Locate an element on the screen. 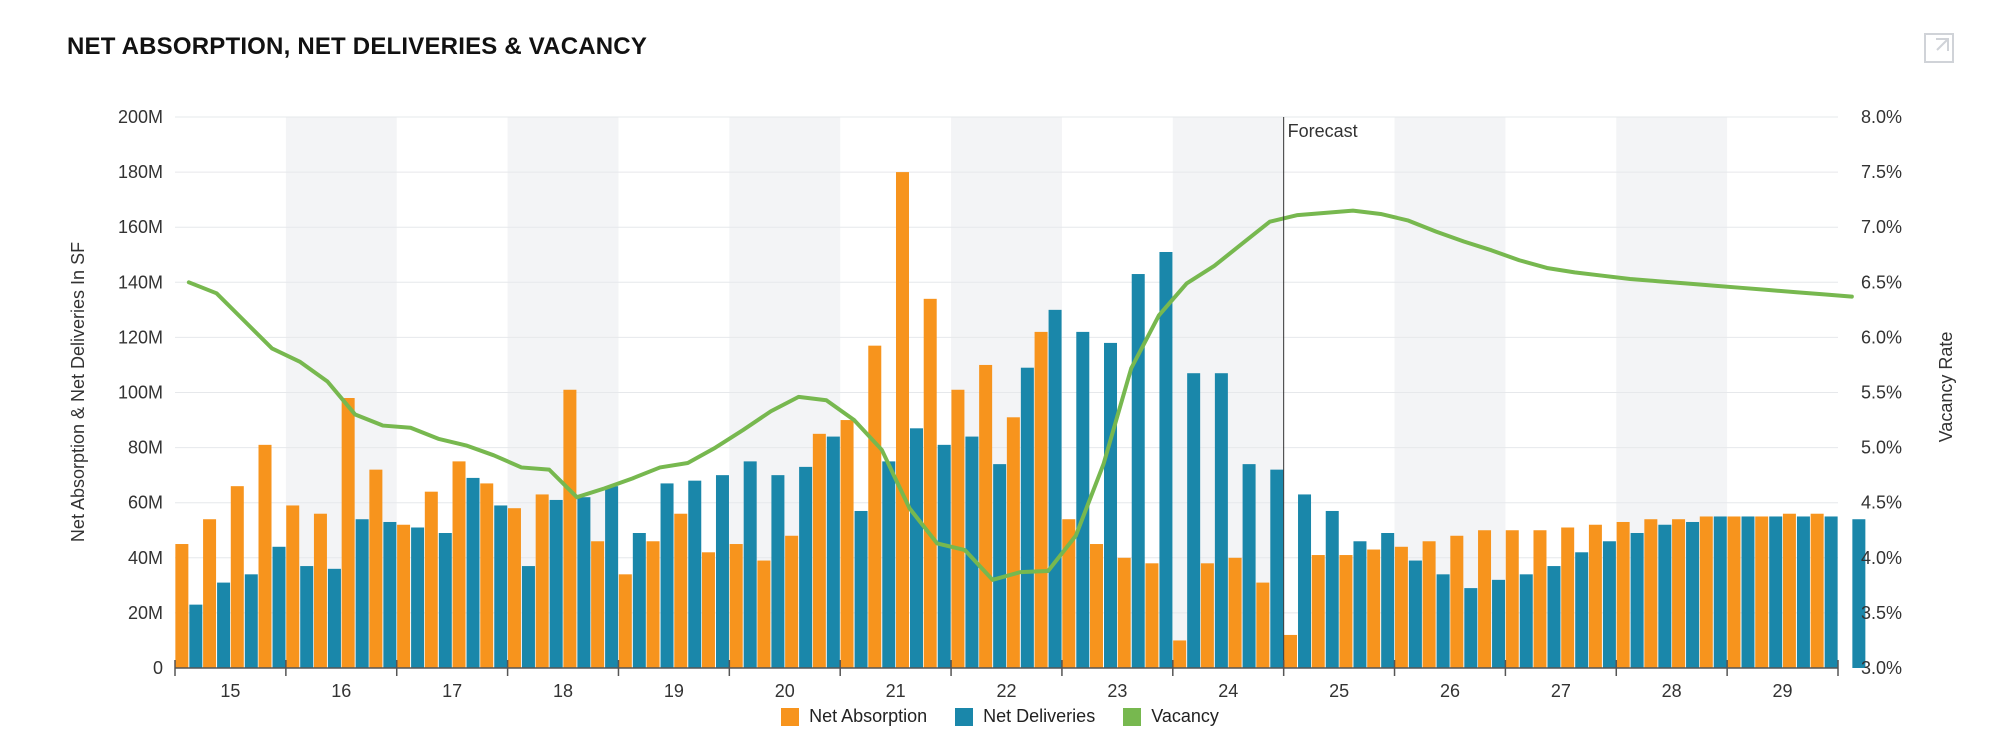 The image size is (2000, 750). chart-title: NET ABSORPTION, NET DELIVERIES & VACANCY is located at coordinates (357, 46).